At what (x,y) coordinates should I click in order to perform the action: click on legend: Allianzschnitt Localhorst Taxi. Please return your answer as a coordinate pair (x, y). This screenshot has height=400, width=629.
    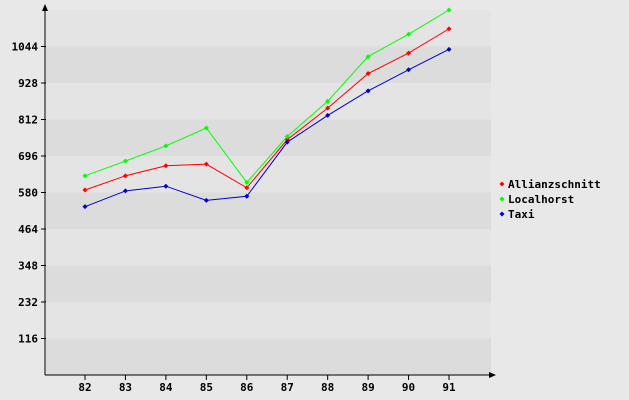
    Looking at the image, I should click on (550, 199).